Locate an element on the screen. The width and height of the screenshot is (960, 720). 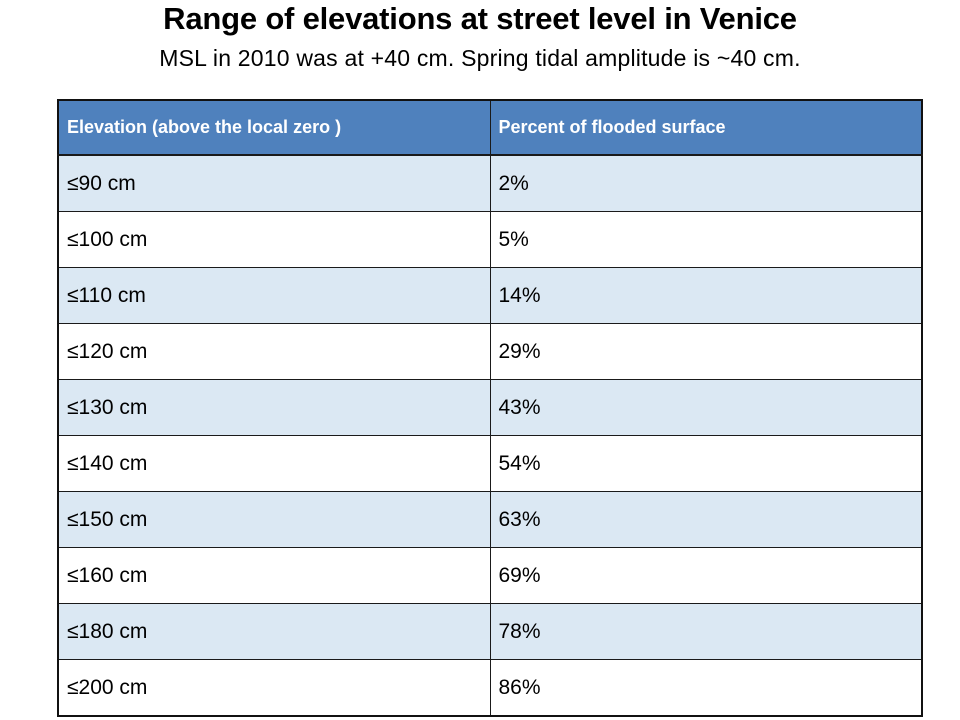
table-row: ≤150 cm 63% is located at coordinates (490, 519).